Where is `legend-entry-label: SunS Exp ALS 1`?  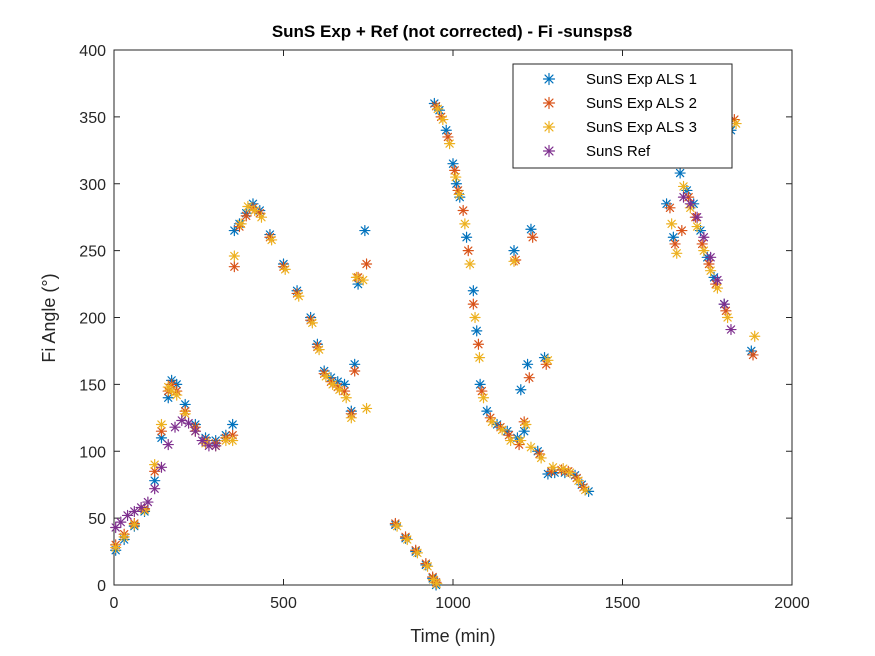
legend-entry-label: SunS Exp ALS 1 is located at coordinates (641, 79).